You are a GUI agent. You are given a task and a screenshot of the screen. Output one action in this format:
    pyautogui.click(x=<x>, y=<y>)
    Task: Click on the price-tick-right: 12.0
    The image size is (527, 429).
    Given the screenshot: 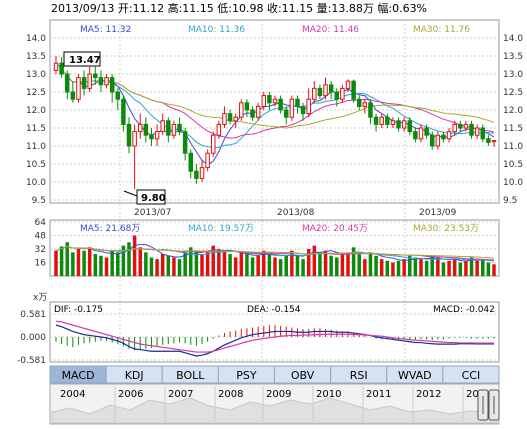 What is the action you would take?
    pyautogui.click(x=513, y=111)
    